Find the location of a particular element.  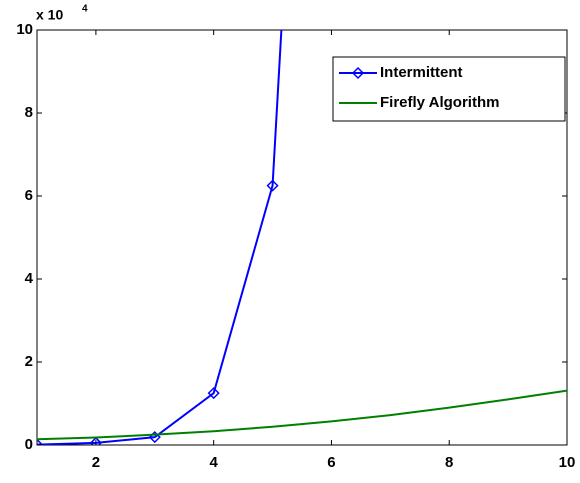

series-line is located at coordinates (302, 415).